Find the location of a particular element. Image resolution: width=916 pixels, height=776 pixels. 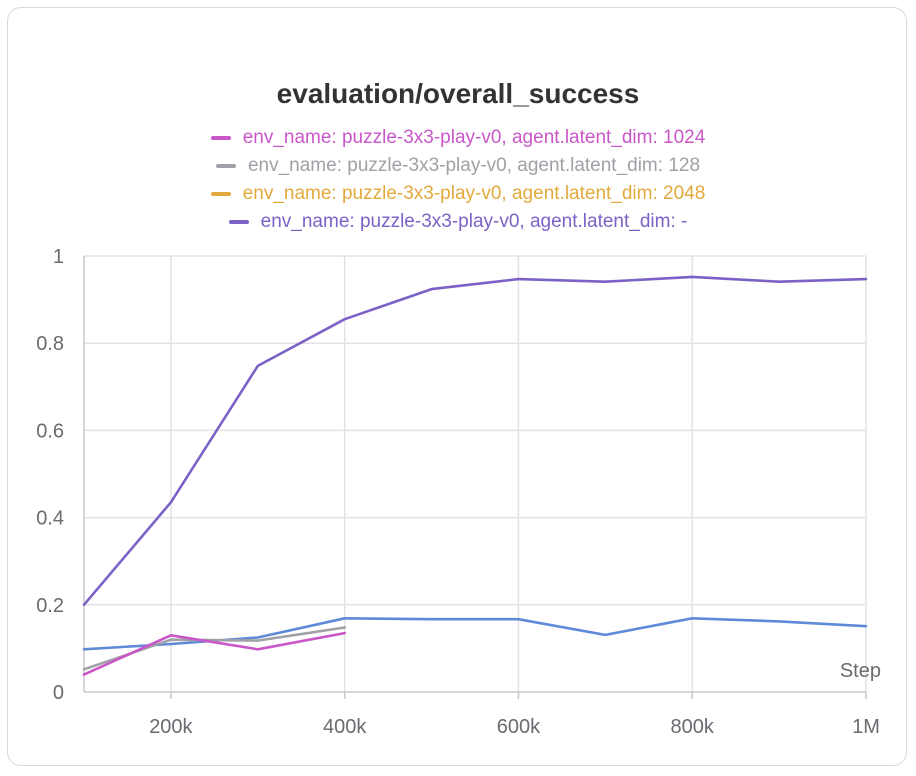

x-tick-label: 800k is located at coordinates (693, 727).